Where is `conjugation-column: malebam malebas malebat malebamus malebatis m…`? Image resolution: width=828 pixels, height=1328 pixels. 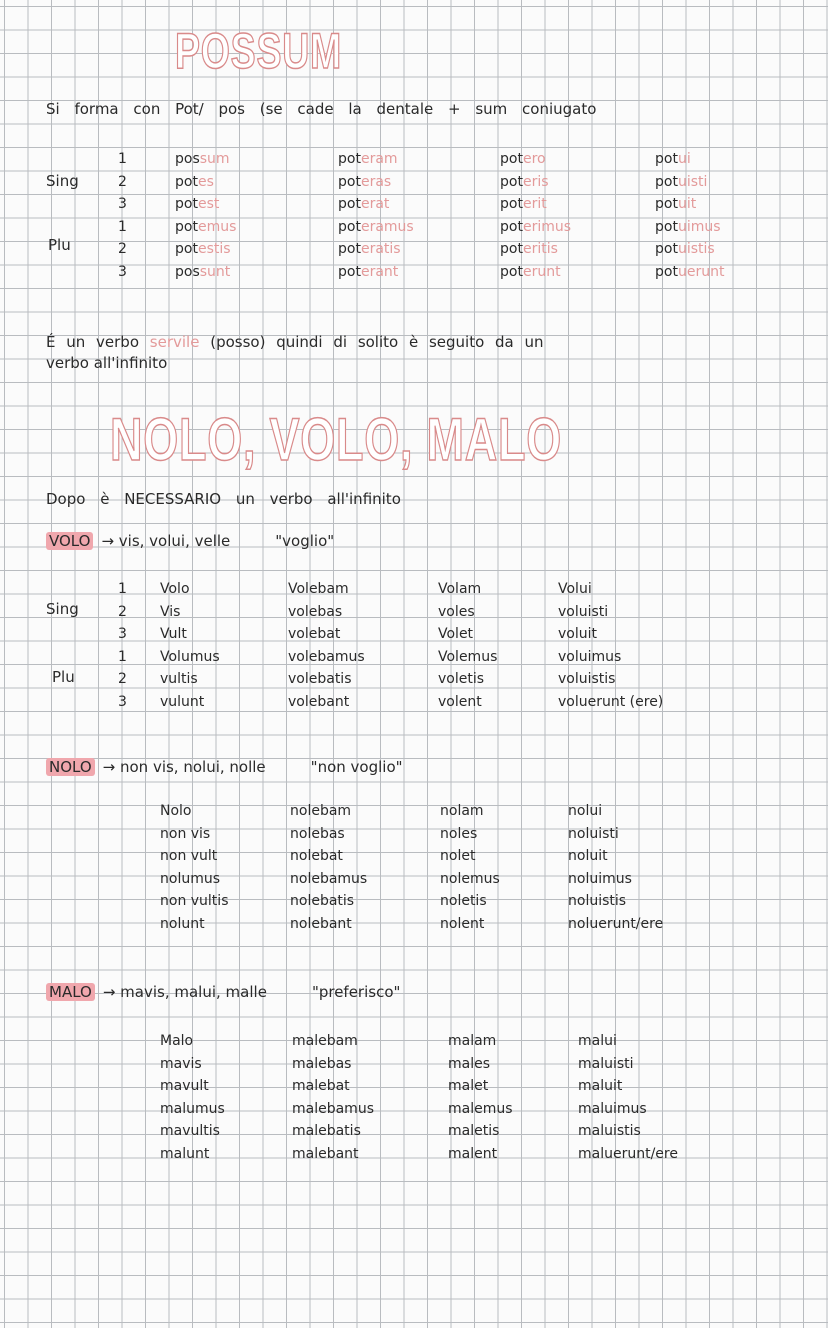 conjugation-column: malebam malebas malebat malebamus malebatis m… is located at coordinates (333, 1097).